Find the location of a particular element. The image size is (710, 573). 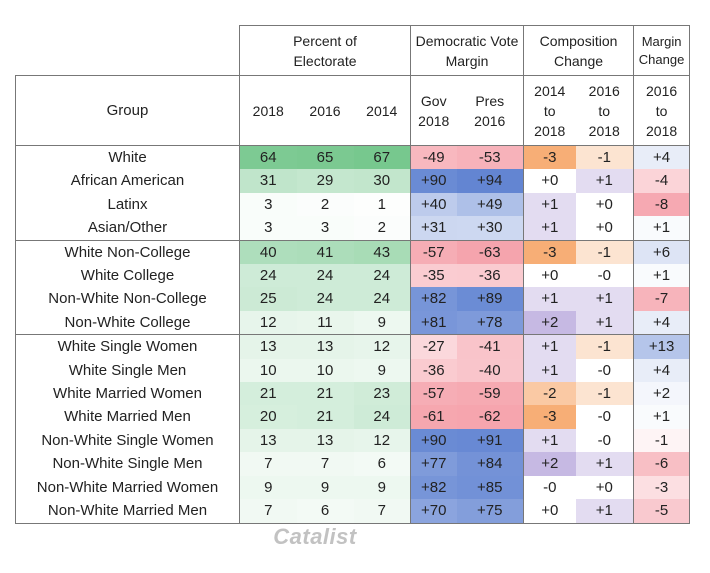

percent-cell: 23 is located at coordinates (382, 394).